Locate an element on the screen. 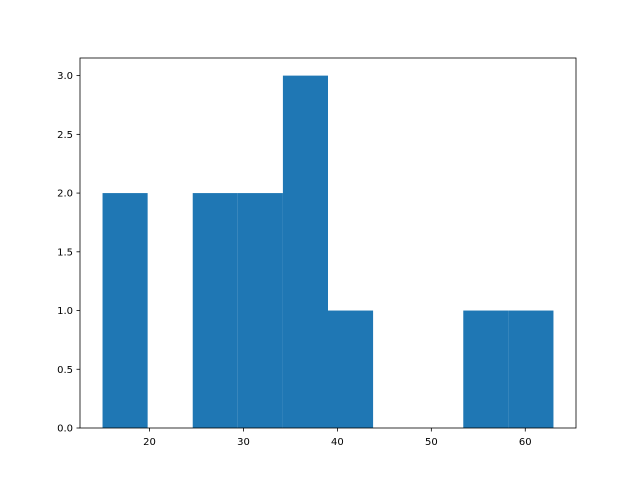  x-tick-label: 40 is located at coordinates (337, 442).